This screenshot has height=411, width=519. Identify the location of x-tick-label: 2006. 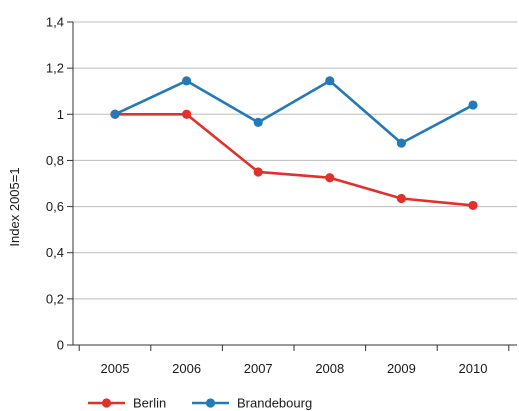
(186, 368).